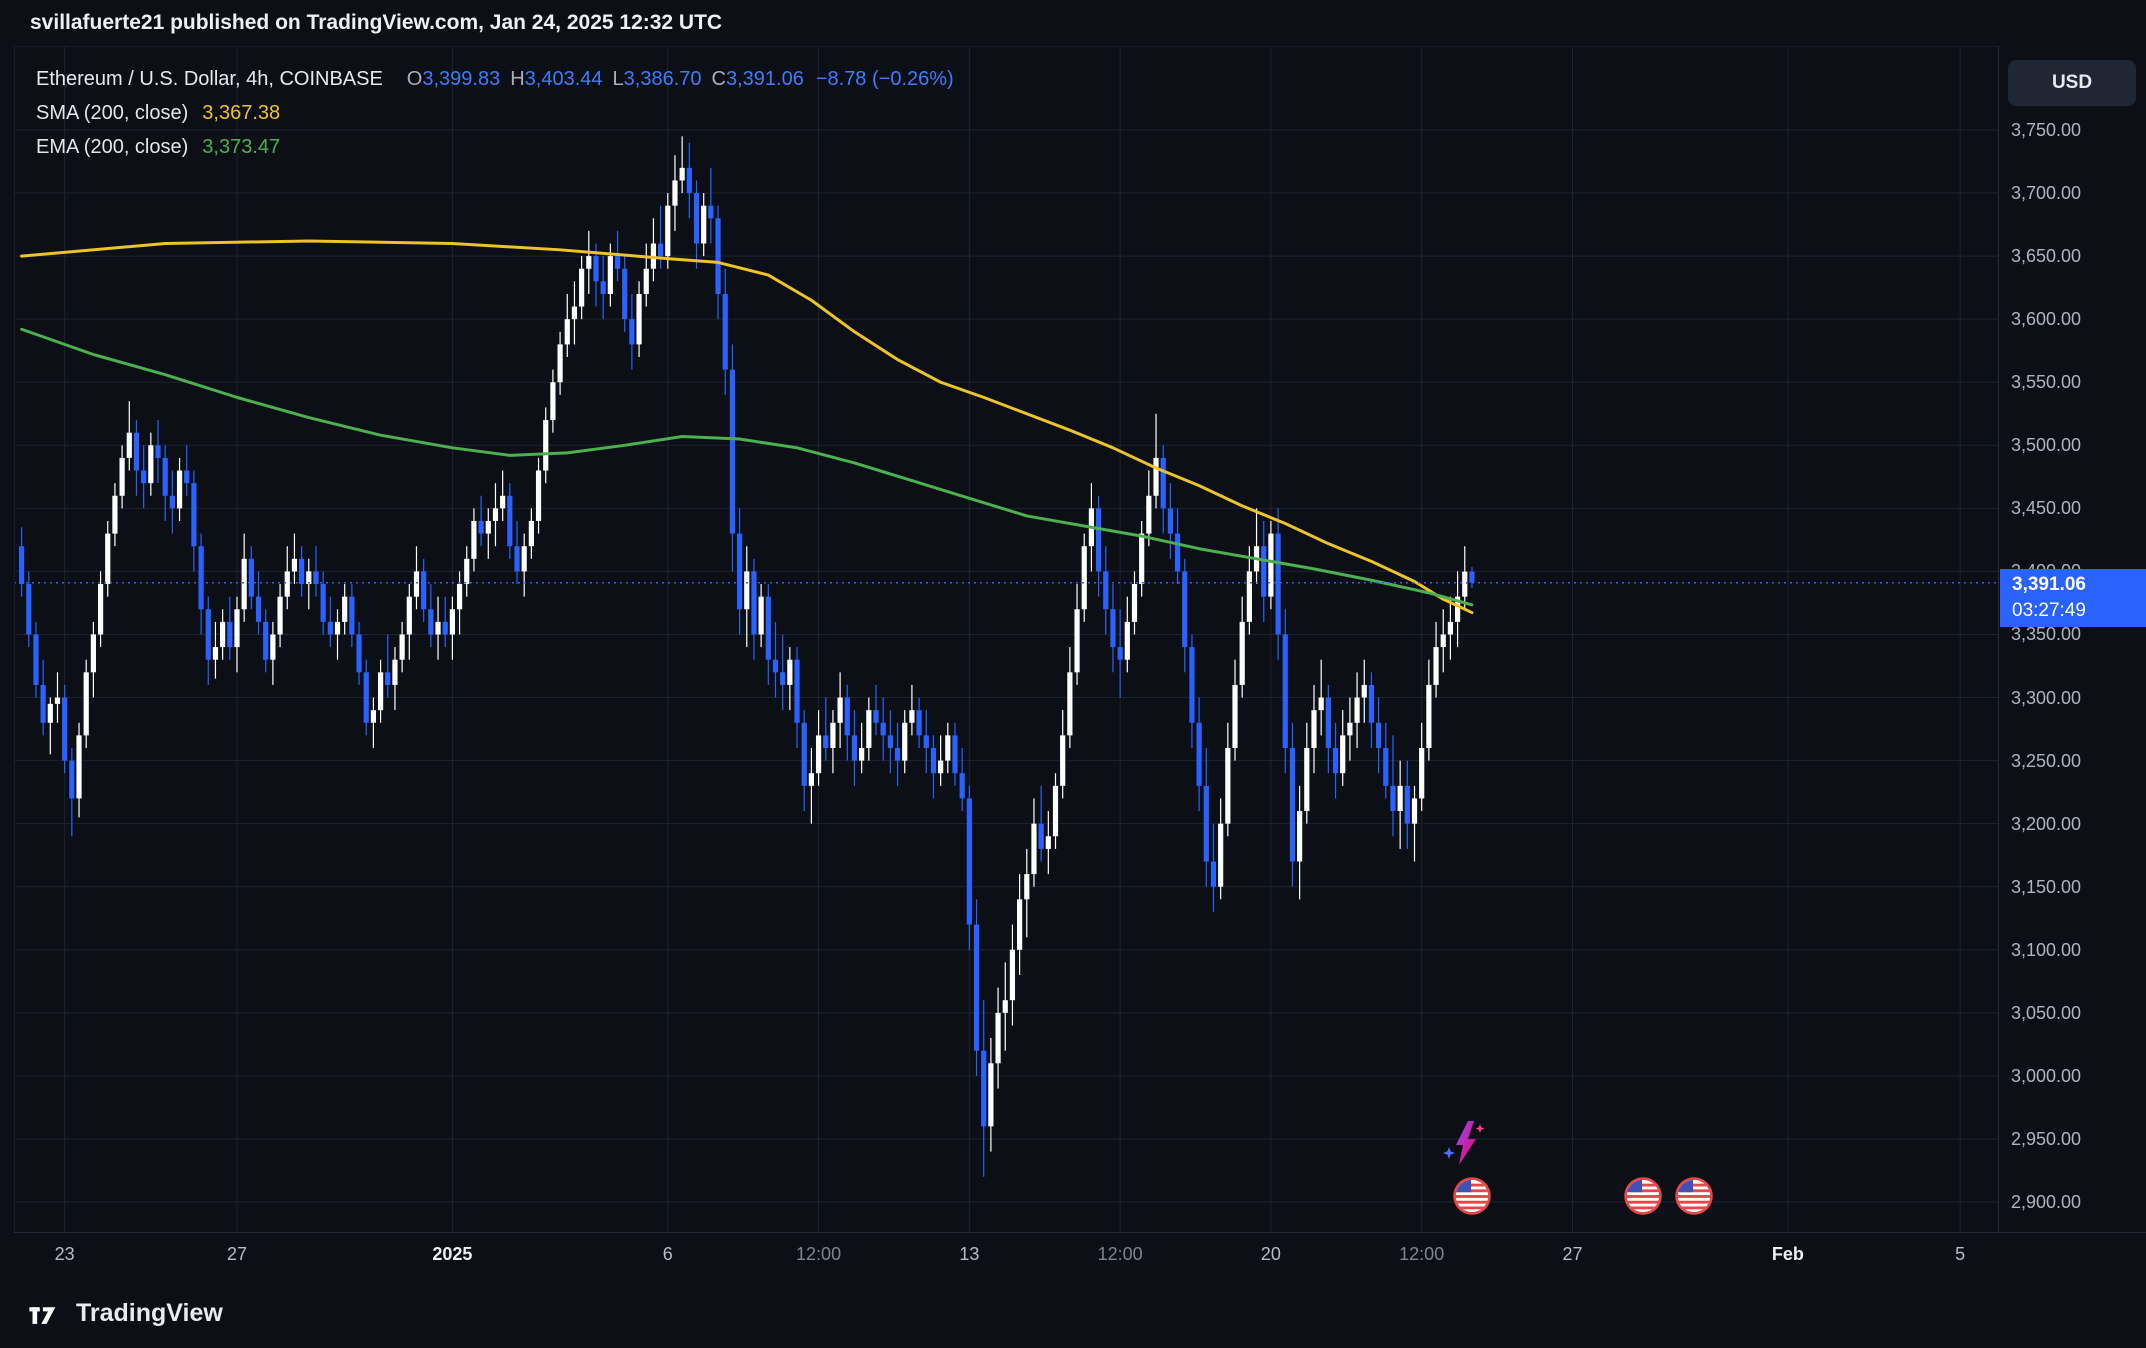  I want to click on idea-lightning-icon, so click(1465, 1143).